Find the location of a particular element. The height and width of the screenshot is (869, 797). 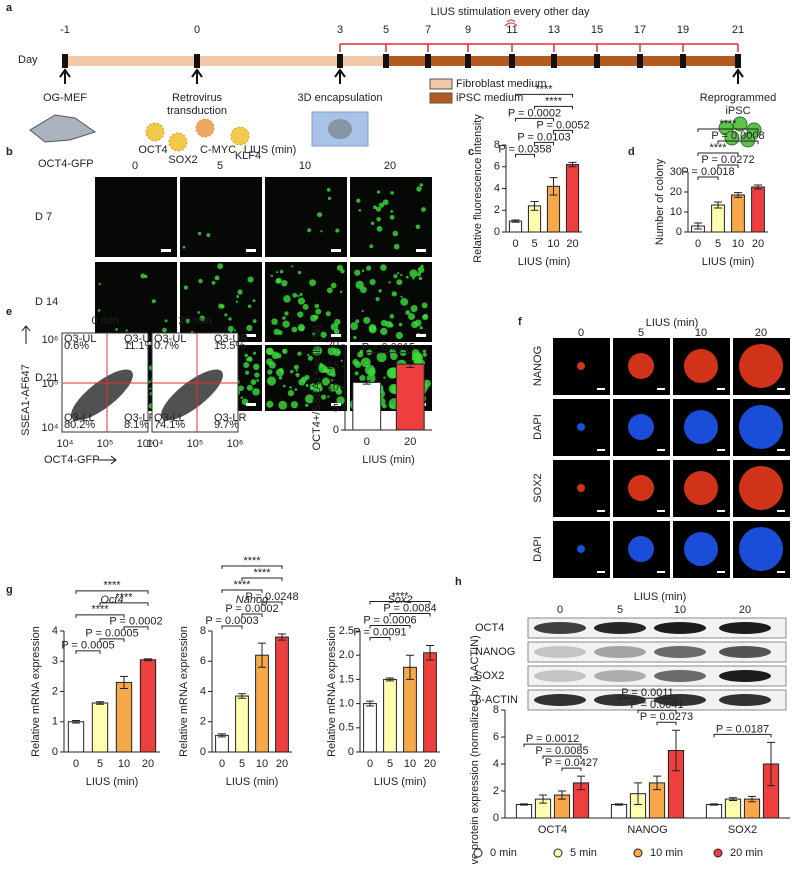

label: 7 is located at coordinates (428, 30).